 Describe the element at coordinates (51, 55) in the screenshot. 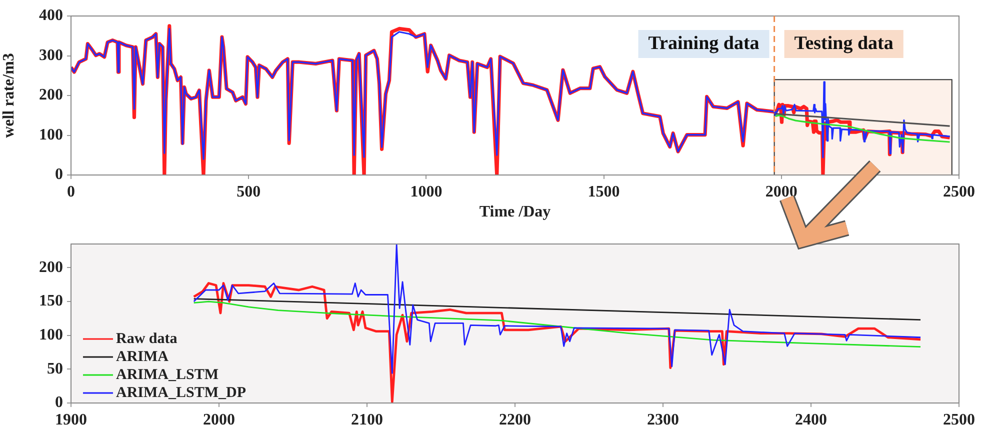

I see `y-tick-label: 300` at that location.